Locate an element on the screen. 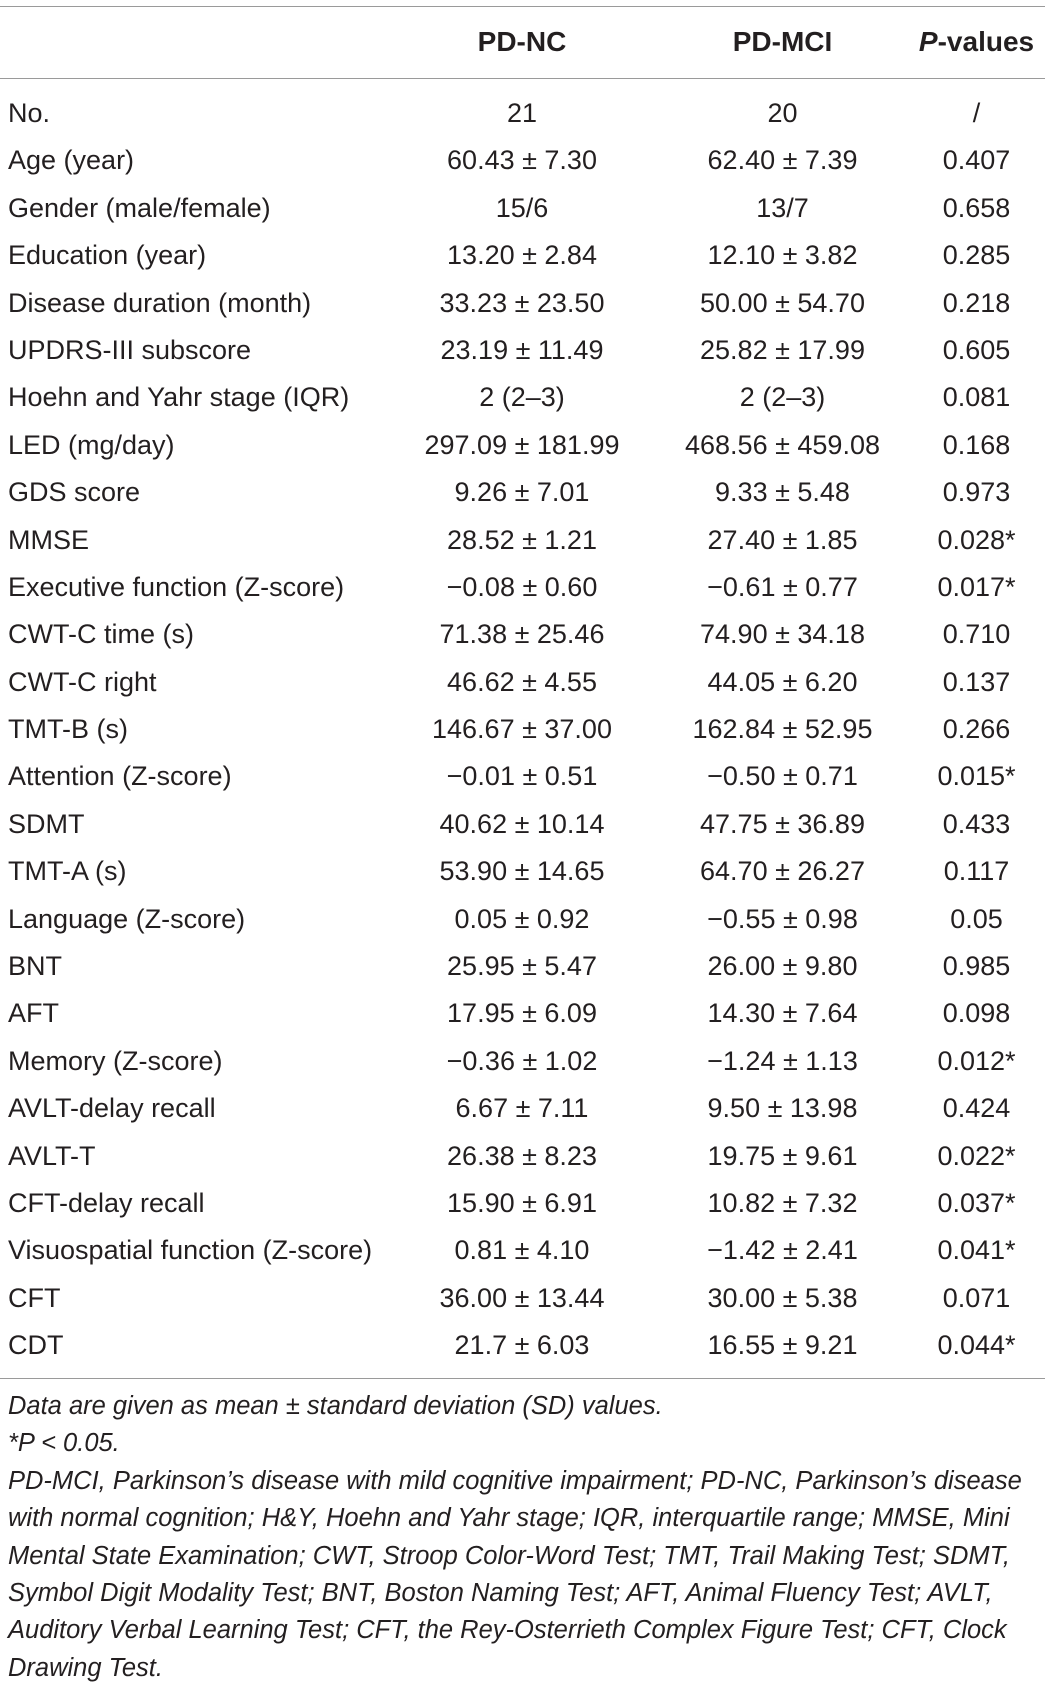 The image size is (1045, 1689). cell-pd-nc: 0.05 ± 0.92 is located at coordinates (522, 918).